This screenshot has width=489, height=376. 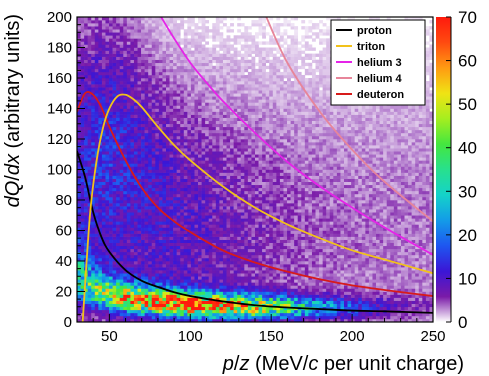 I want to click on colorbar-tick-label: 10, so click(x=467, y=278).